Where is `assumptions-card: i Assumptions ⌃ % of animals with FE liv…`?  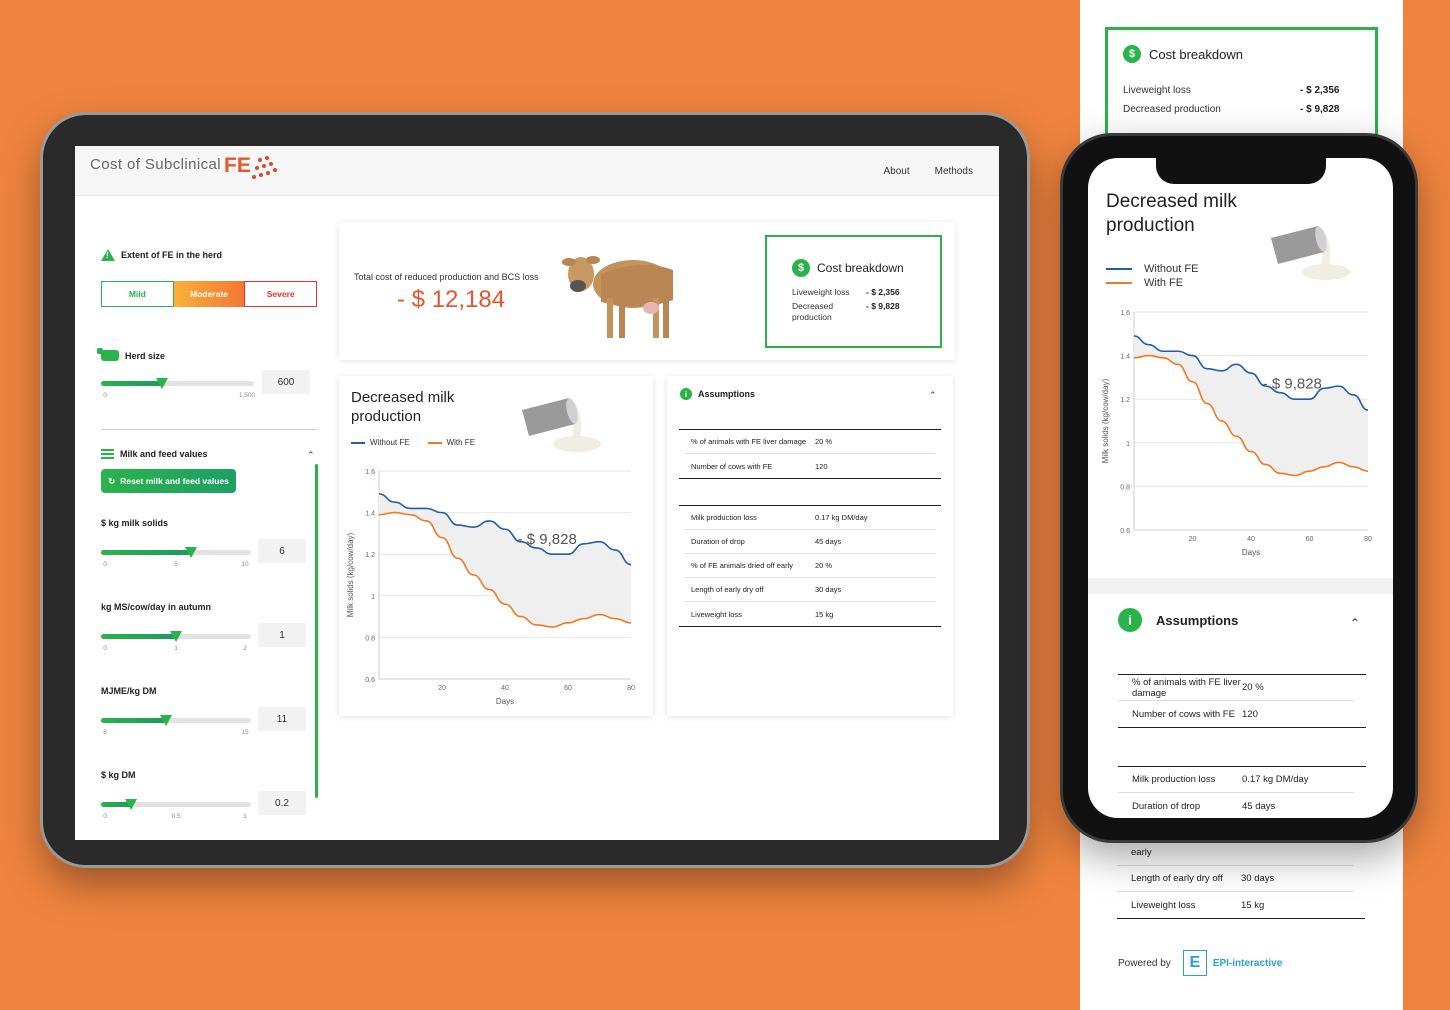 assumptions-card: i Assumptions ⌃ % of animals with FE liv… is located at coordinates (810, 546).